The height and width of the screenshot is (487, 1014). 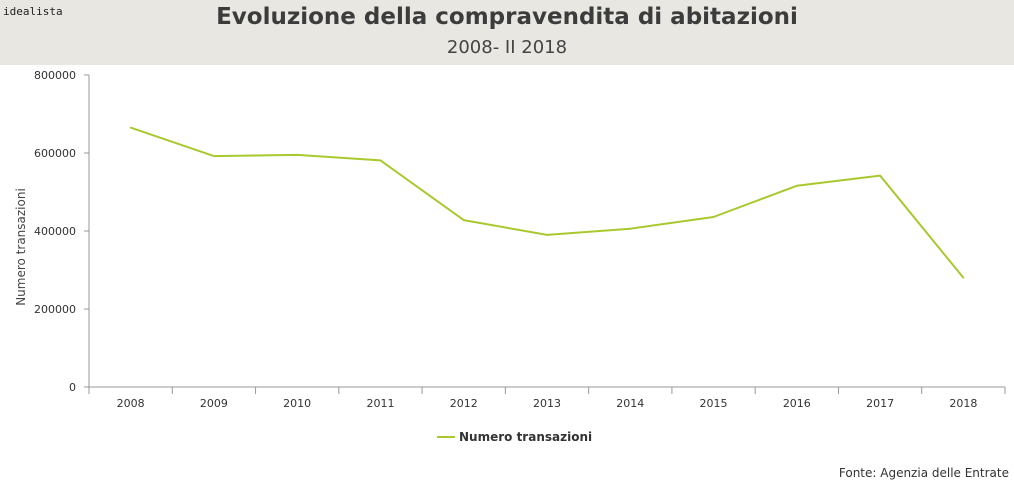 I want to click on x-tick-label: 2012, so click(x=464, y=403).